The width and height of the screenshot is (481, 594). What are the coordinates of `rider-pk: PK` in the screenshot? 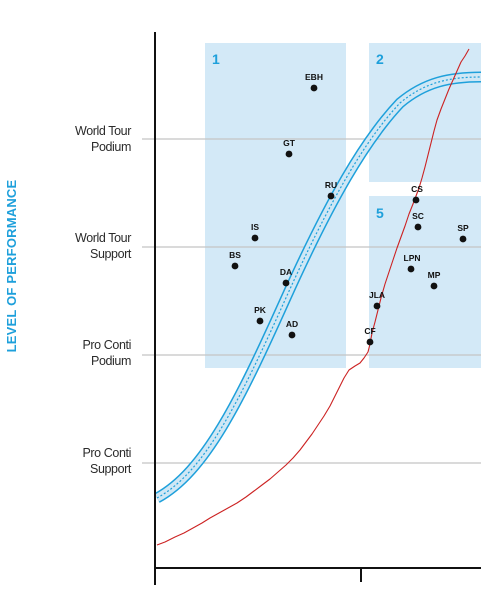 It's located at (260, 315).